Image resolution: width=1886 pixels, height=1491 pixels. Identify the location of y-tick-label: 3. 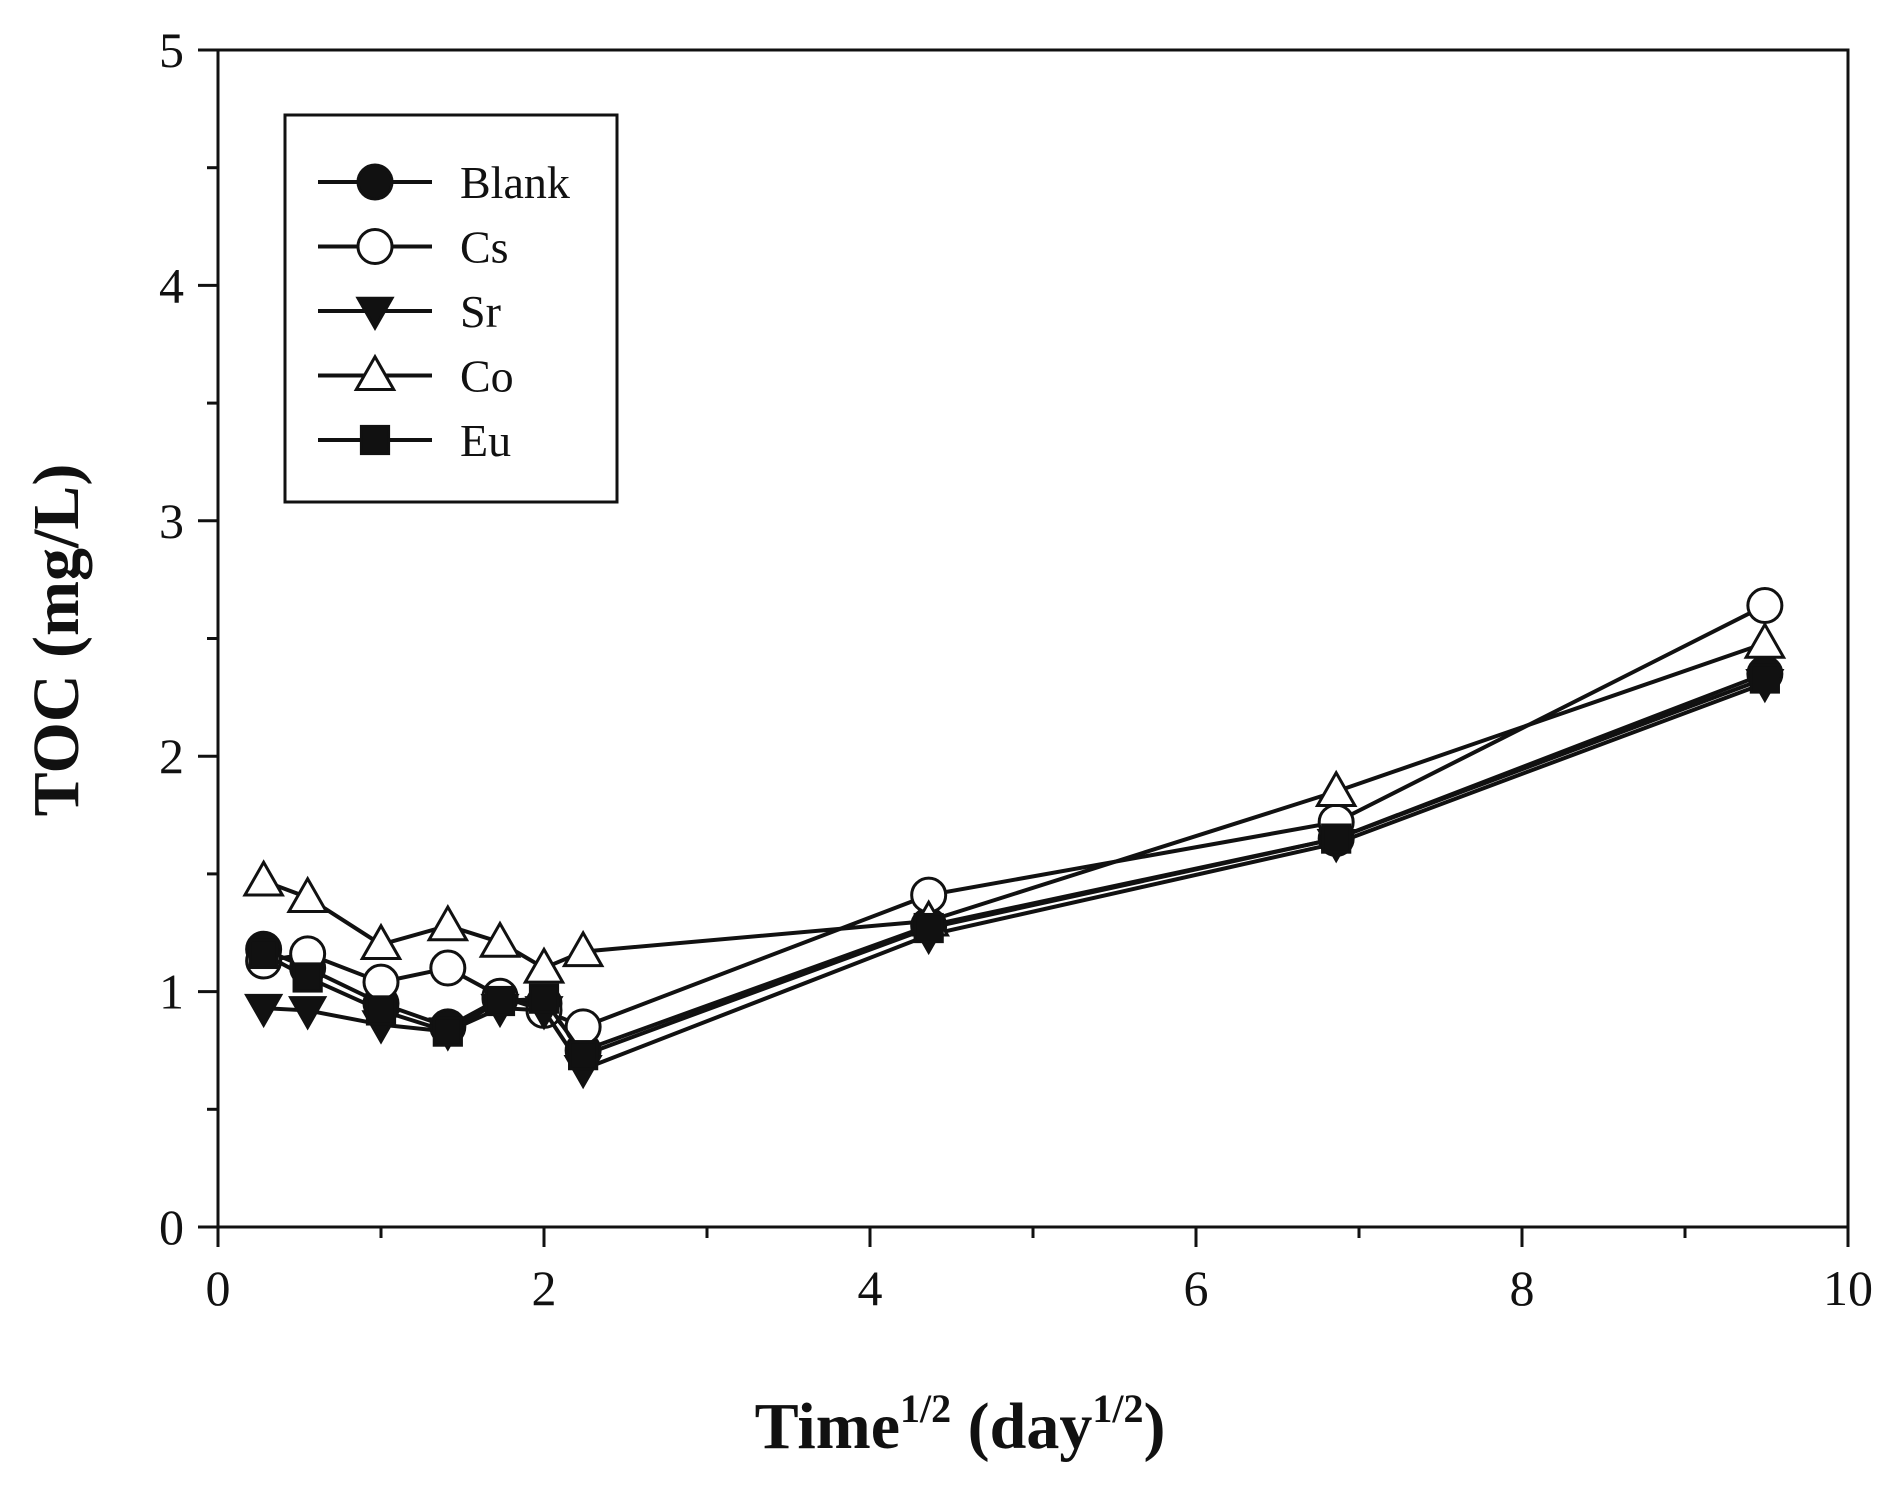
(171, 521).